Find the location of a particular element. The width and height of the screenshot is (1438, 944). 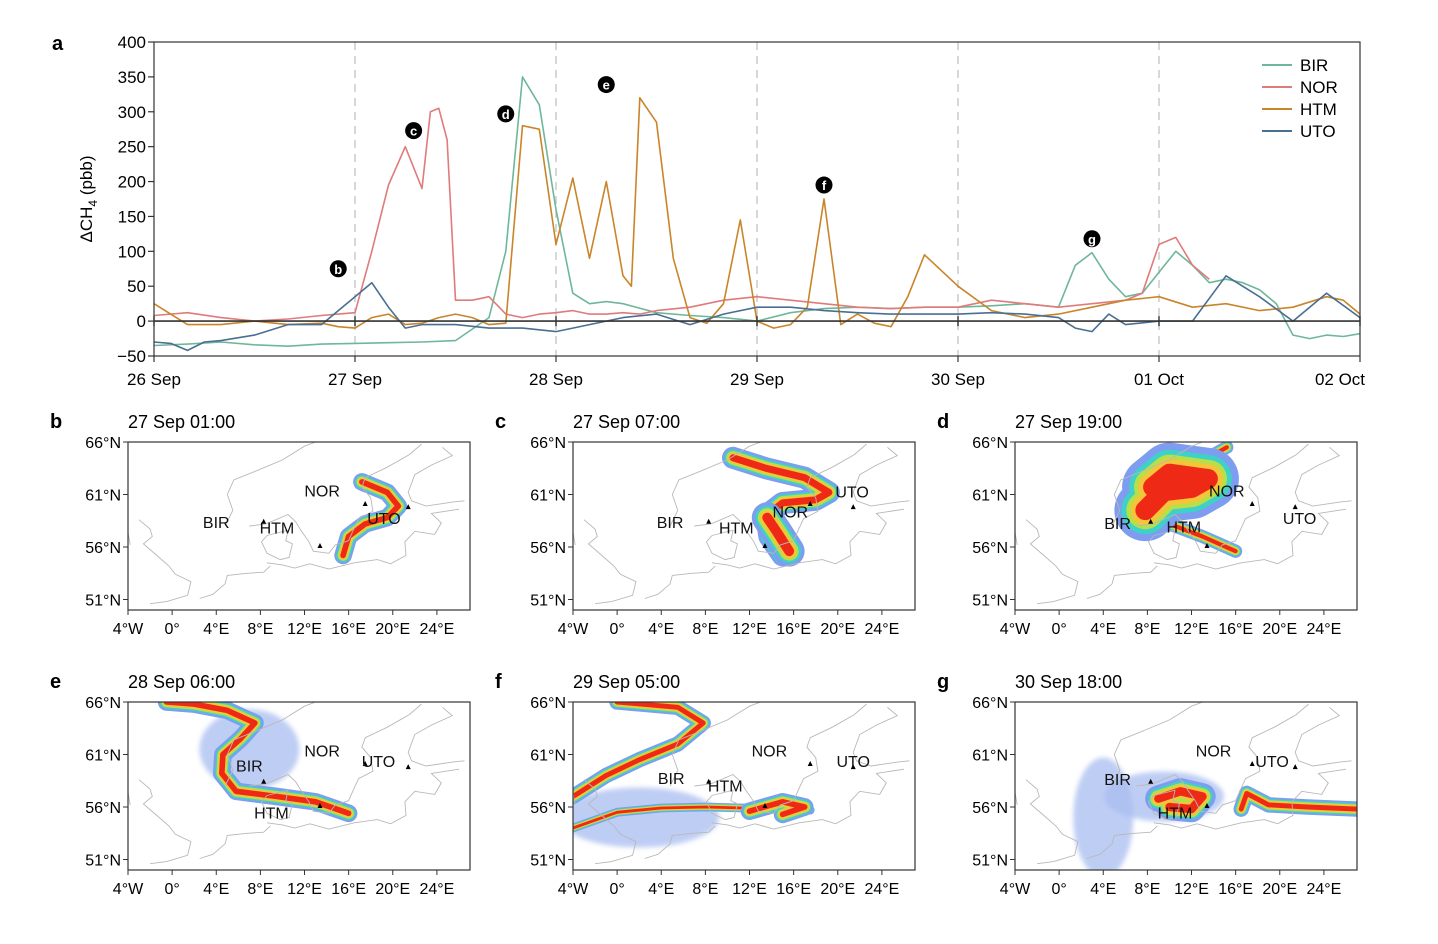

event-marker-label: g is located at coordinates (1092, 239).